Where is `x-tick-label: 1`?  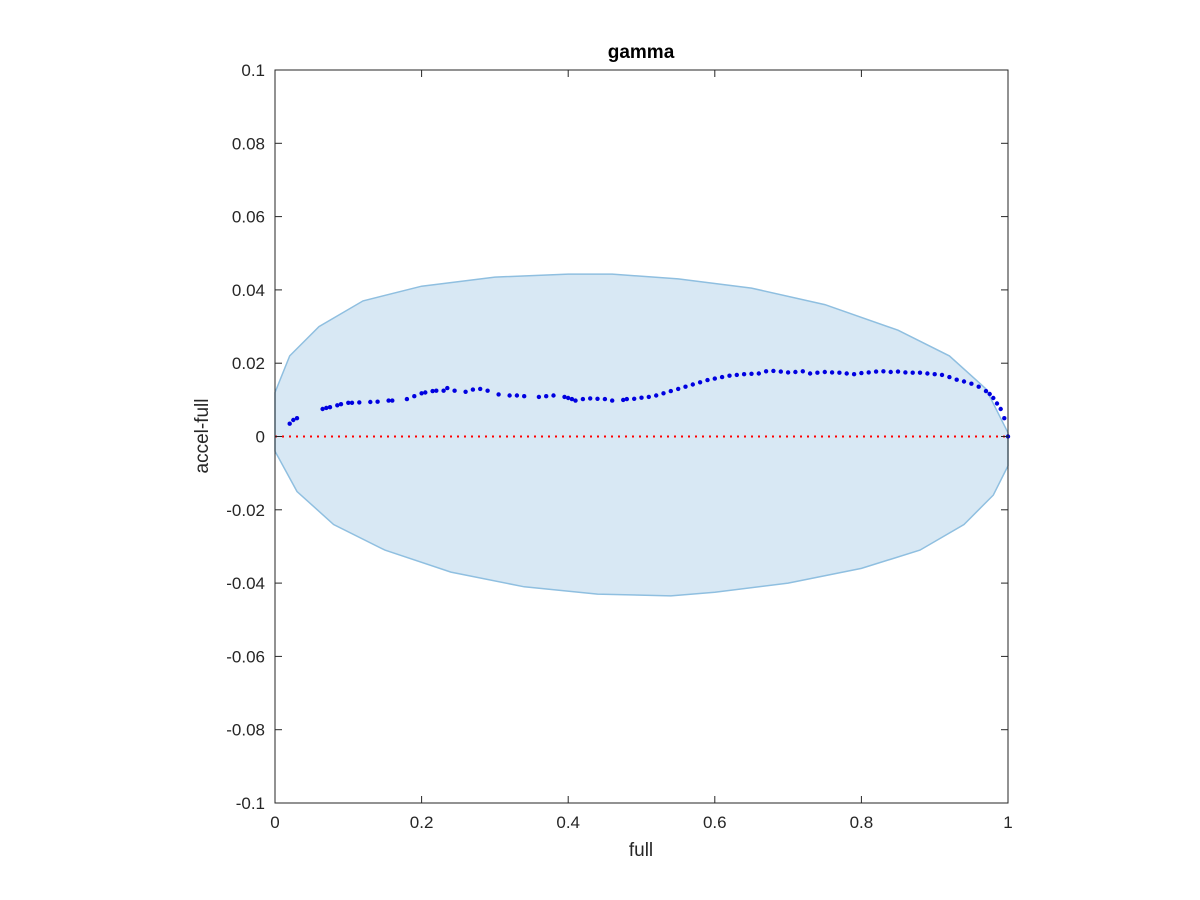
x-tick-label: 1 is located at coordinates (1007, 822).